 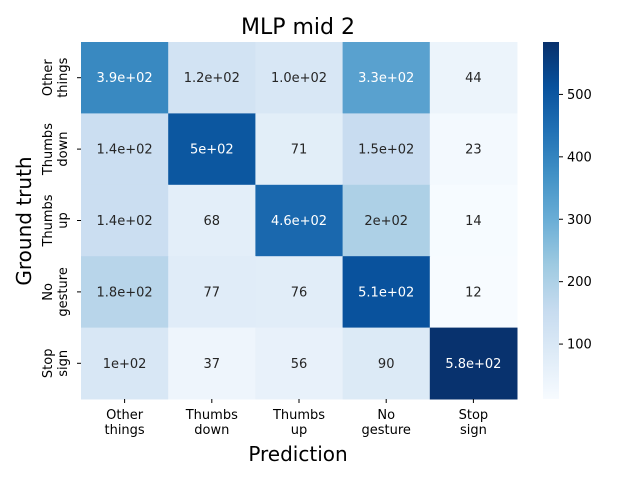 I want to click on cell-value-label: 68, so click(x=212, y=221).